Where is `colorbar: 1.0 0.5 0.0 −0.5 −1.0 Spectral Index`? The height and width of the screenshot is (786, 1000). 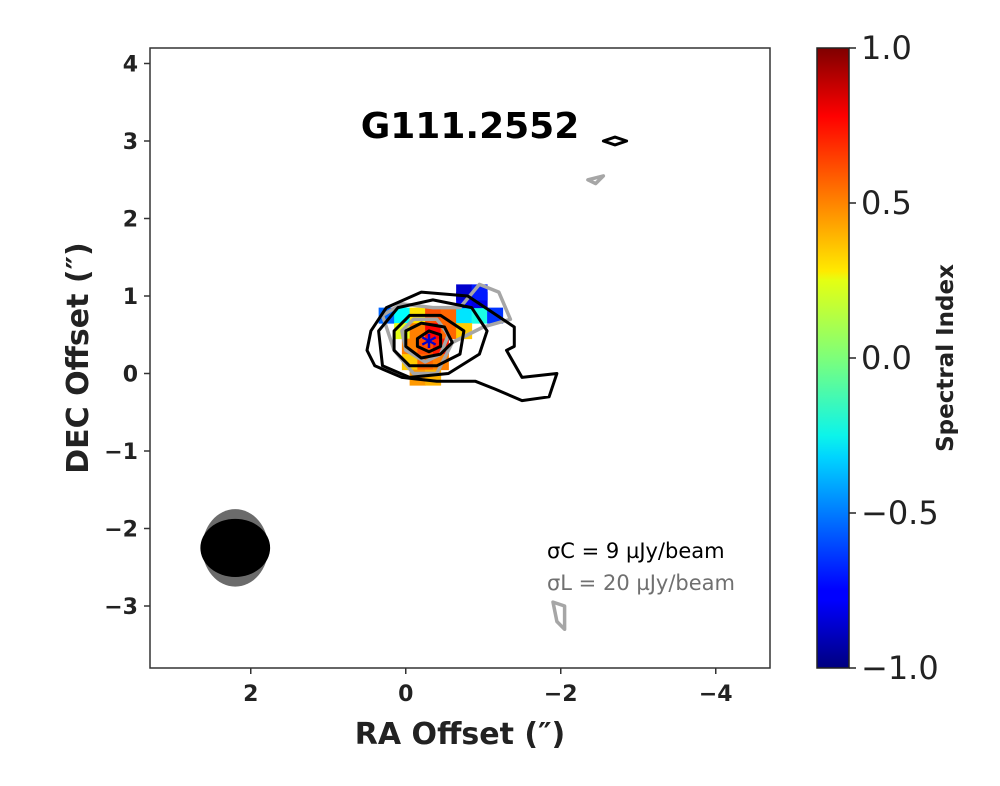 colorbar: 1.0 0.5 0.0 −0.5 −1.0 Spectral Index is located at coordinates (887, 358).